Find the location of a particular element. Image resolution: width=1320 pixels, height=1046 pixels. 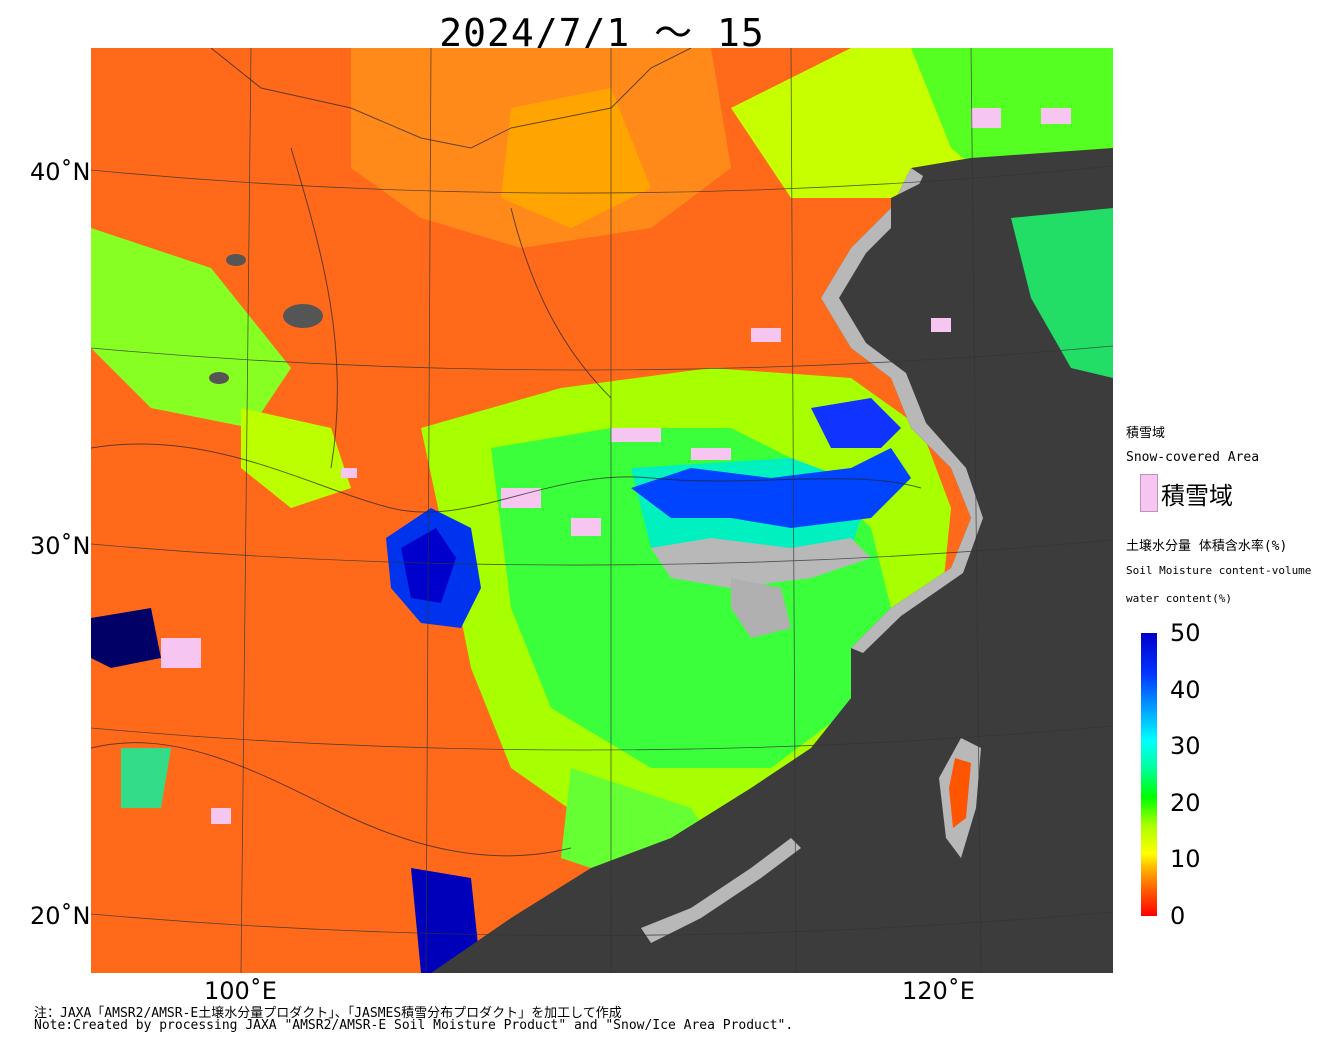

map-title: 2024/7/1 ～ 15 is located at coordinates (602, 33).